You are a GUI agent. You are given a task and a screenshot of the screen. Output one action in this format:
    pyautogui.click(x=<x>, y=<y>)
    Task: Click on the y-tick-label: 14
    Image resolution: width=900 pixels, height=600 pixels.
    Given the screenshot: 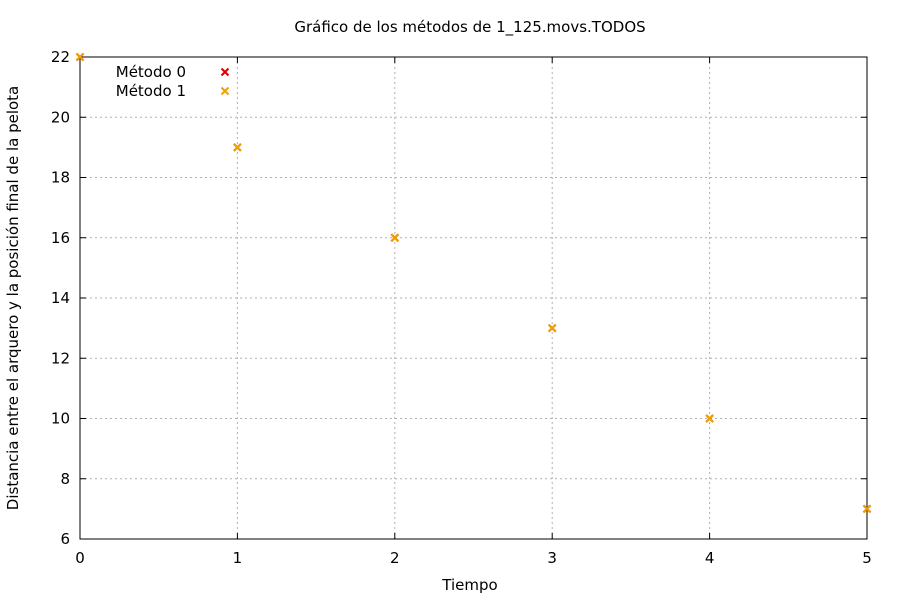 What is the action you would take?
    pyautogui.click(x=60, y=298)
    